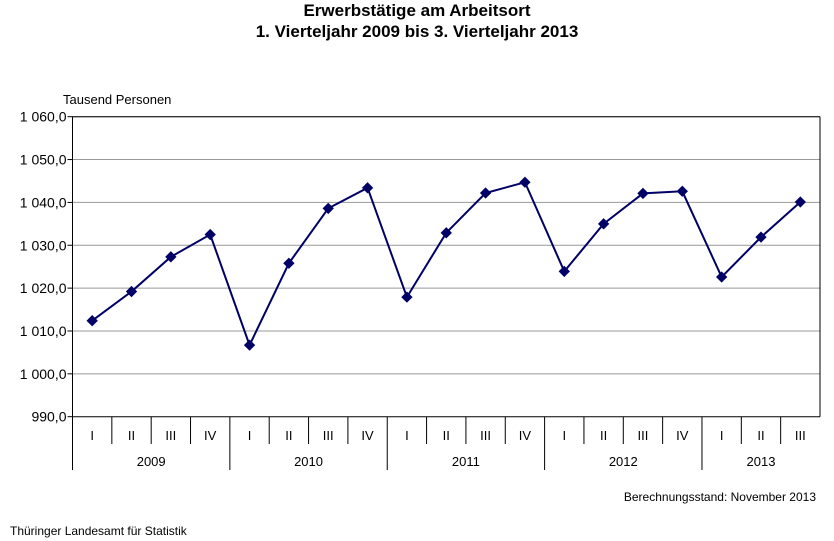 This screenshot has height=541, width=834. I want to click on y-tick-label: 1 010,0, so click(43, 331).